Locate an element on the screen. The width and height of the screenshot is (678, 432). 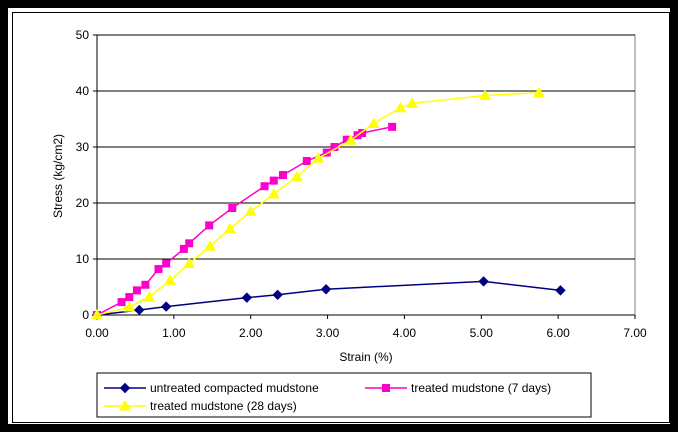
legend-label: treated mudstone (7 days) is located at coordinates (481, 388).